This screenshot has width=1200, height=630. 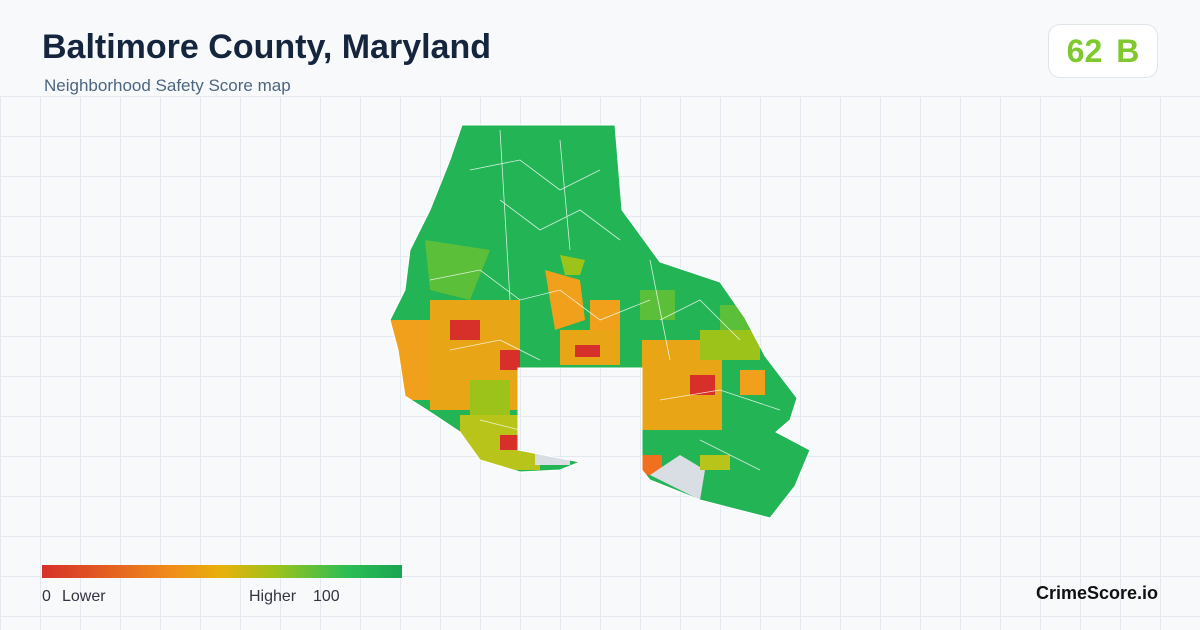 I want to click on legend-max: 100, so click(x=326, y=596).